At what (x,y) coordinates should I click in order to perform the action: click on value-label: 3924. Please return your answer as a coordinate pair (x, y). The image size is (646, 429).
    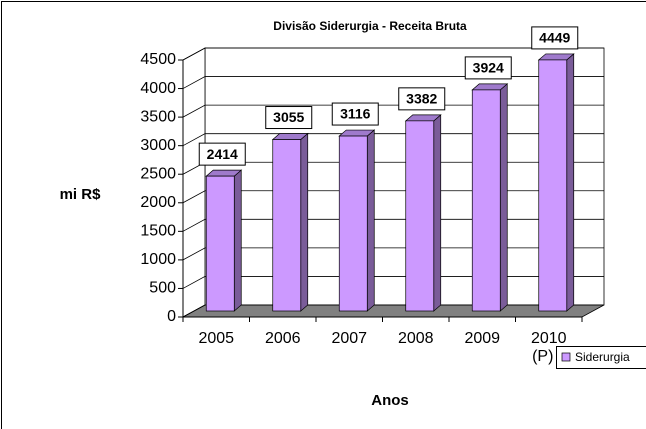
    Looking at the image, I should click on (488, 68).